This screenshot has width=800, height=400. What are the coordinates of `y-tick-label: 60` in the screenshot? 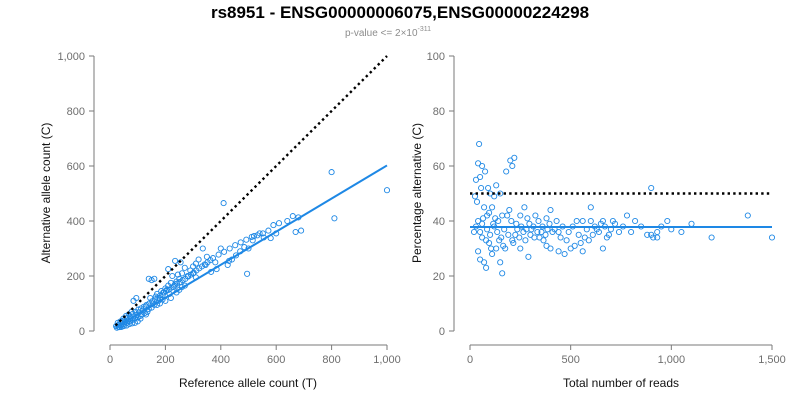 It's located at (439, 167).